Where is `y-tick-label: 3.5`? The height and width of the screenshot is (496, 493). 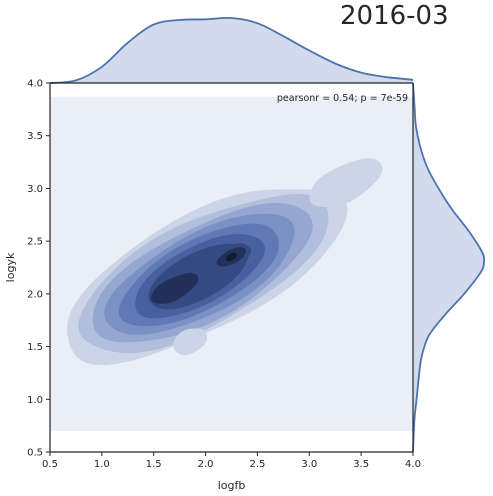 y-tick-label: 3.5 is located at coordinates (35, 136).